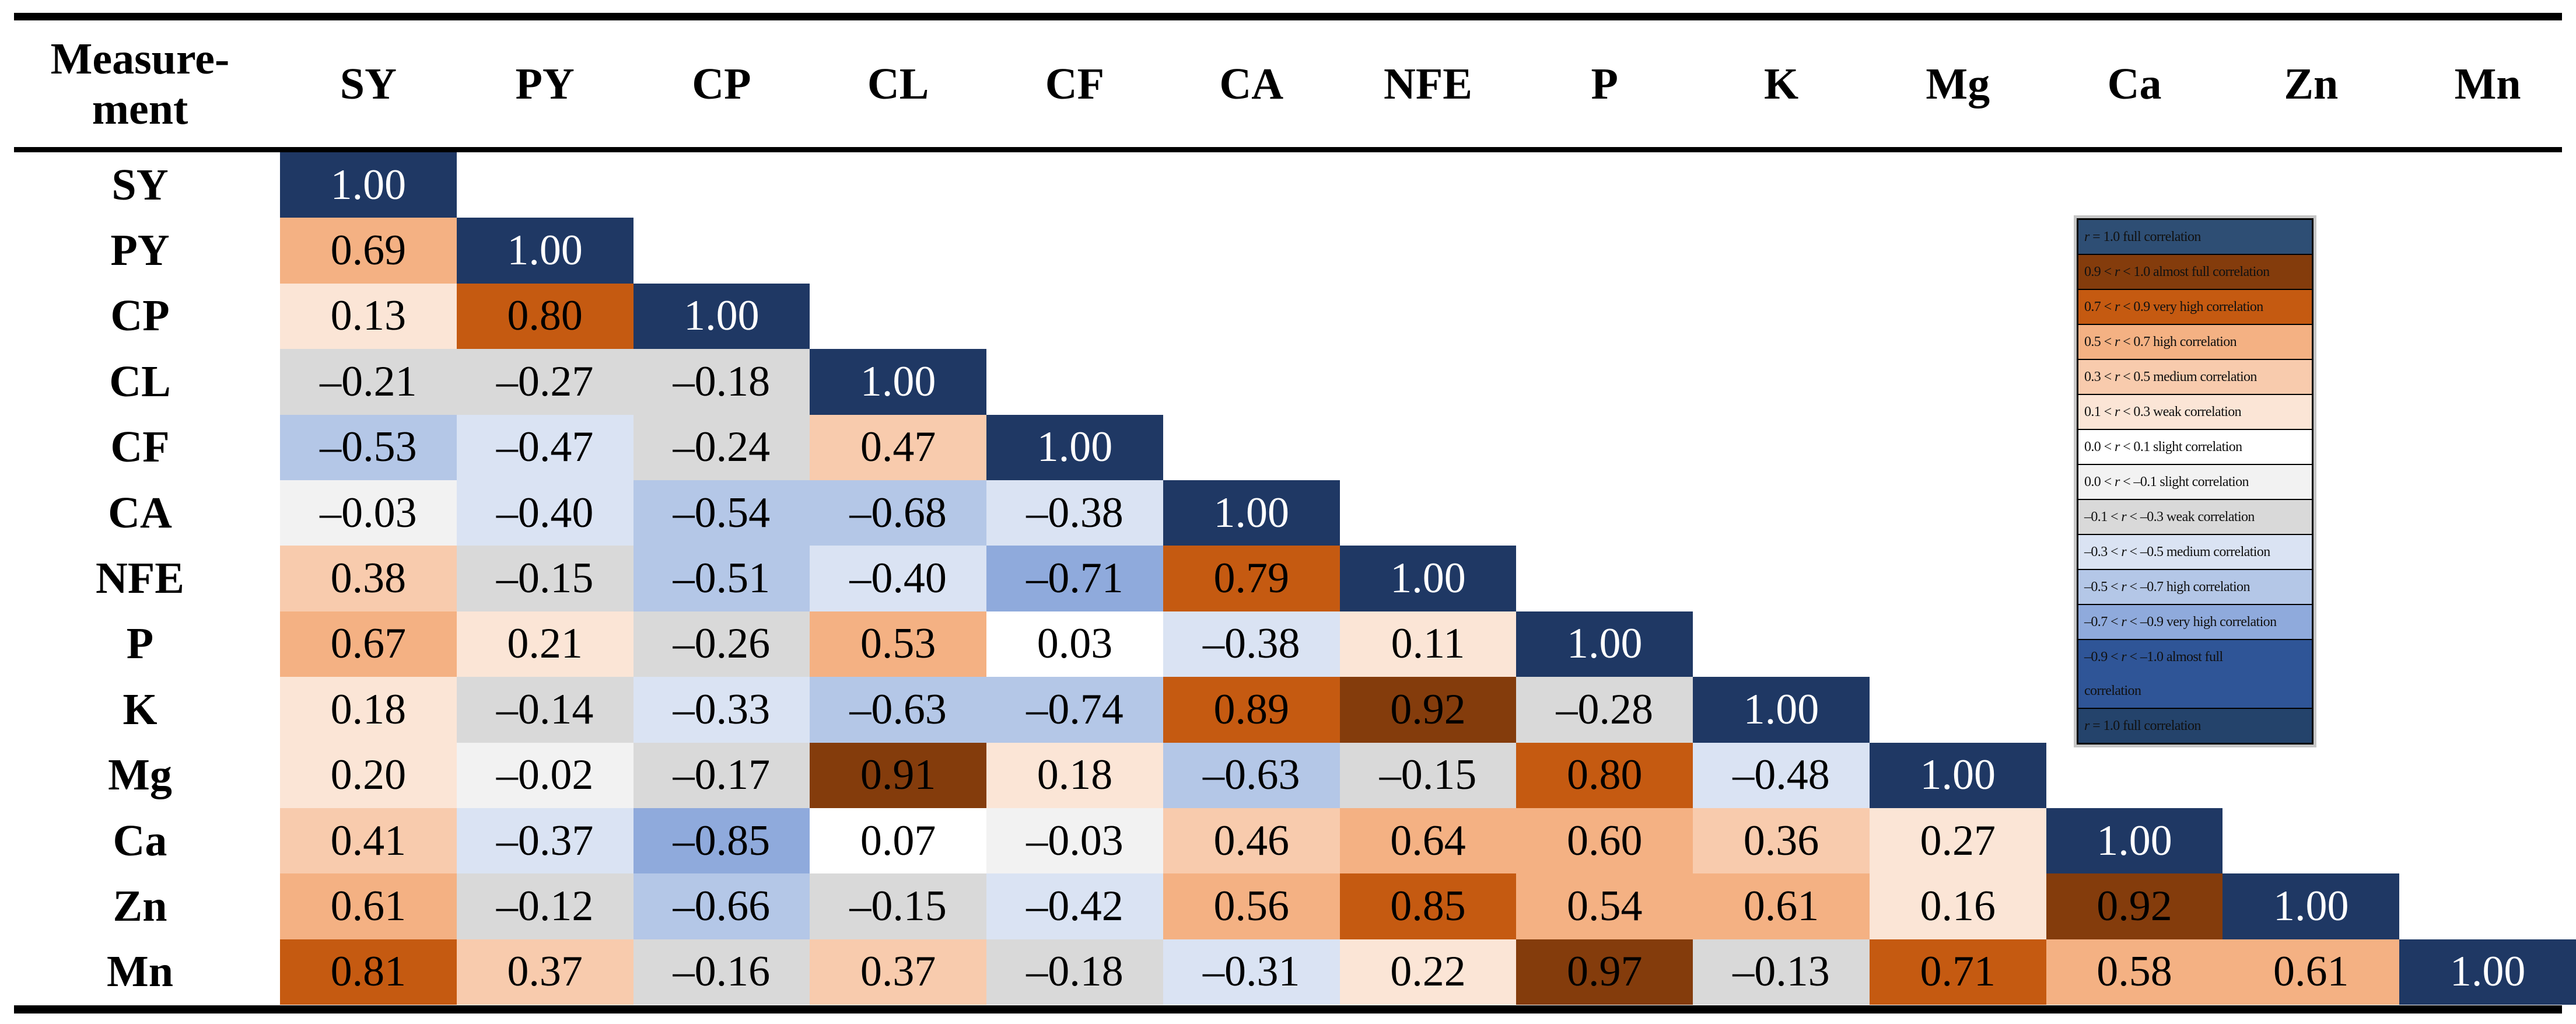 The image size is (2576, 1024). What do you see at coordinates (722, 841) in the screenshot?
I see `matrix-cell-Ca-CP: –0.85` at bounding box center [722, 841].